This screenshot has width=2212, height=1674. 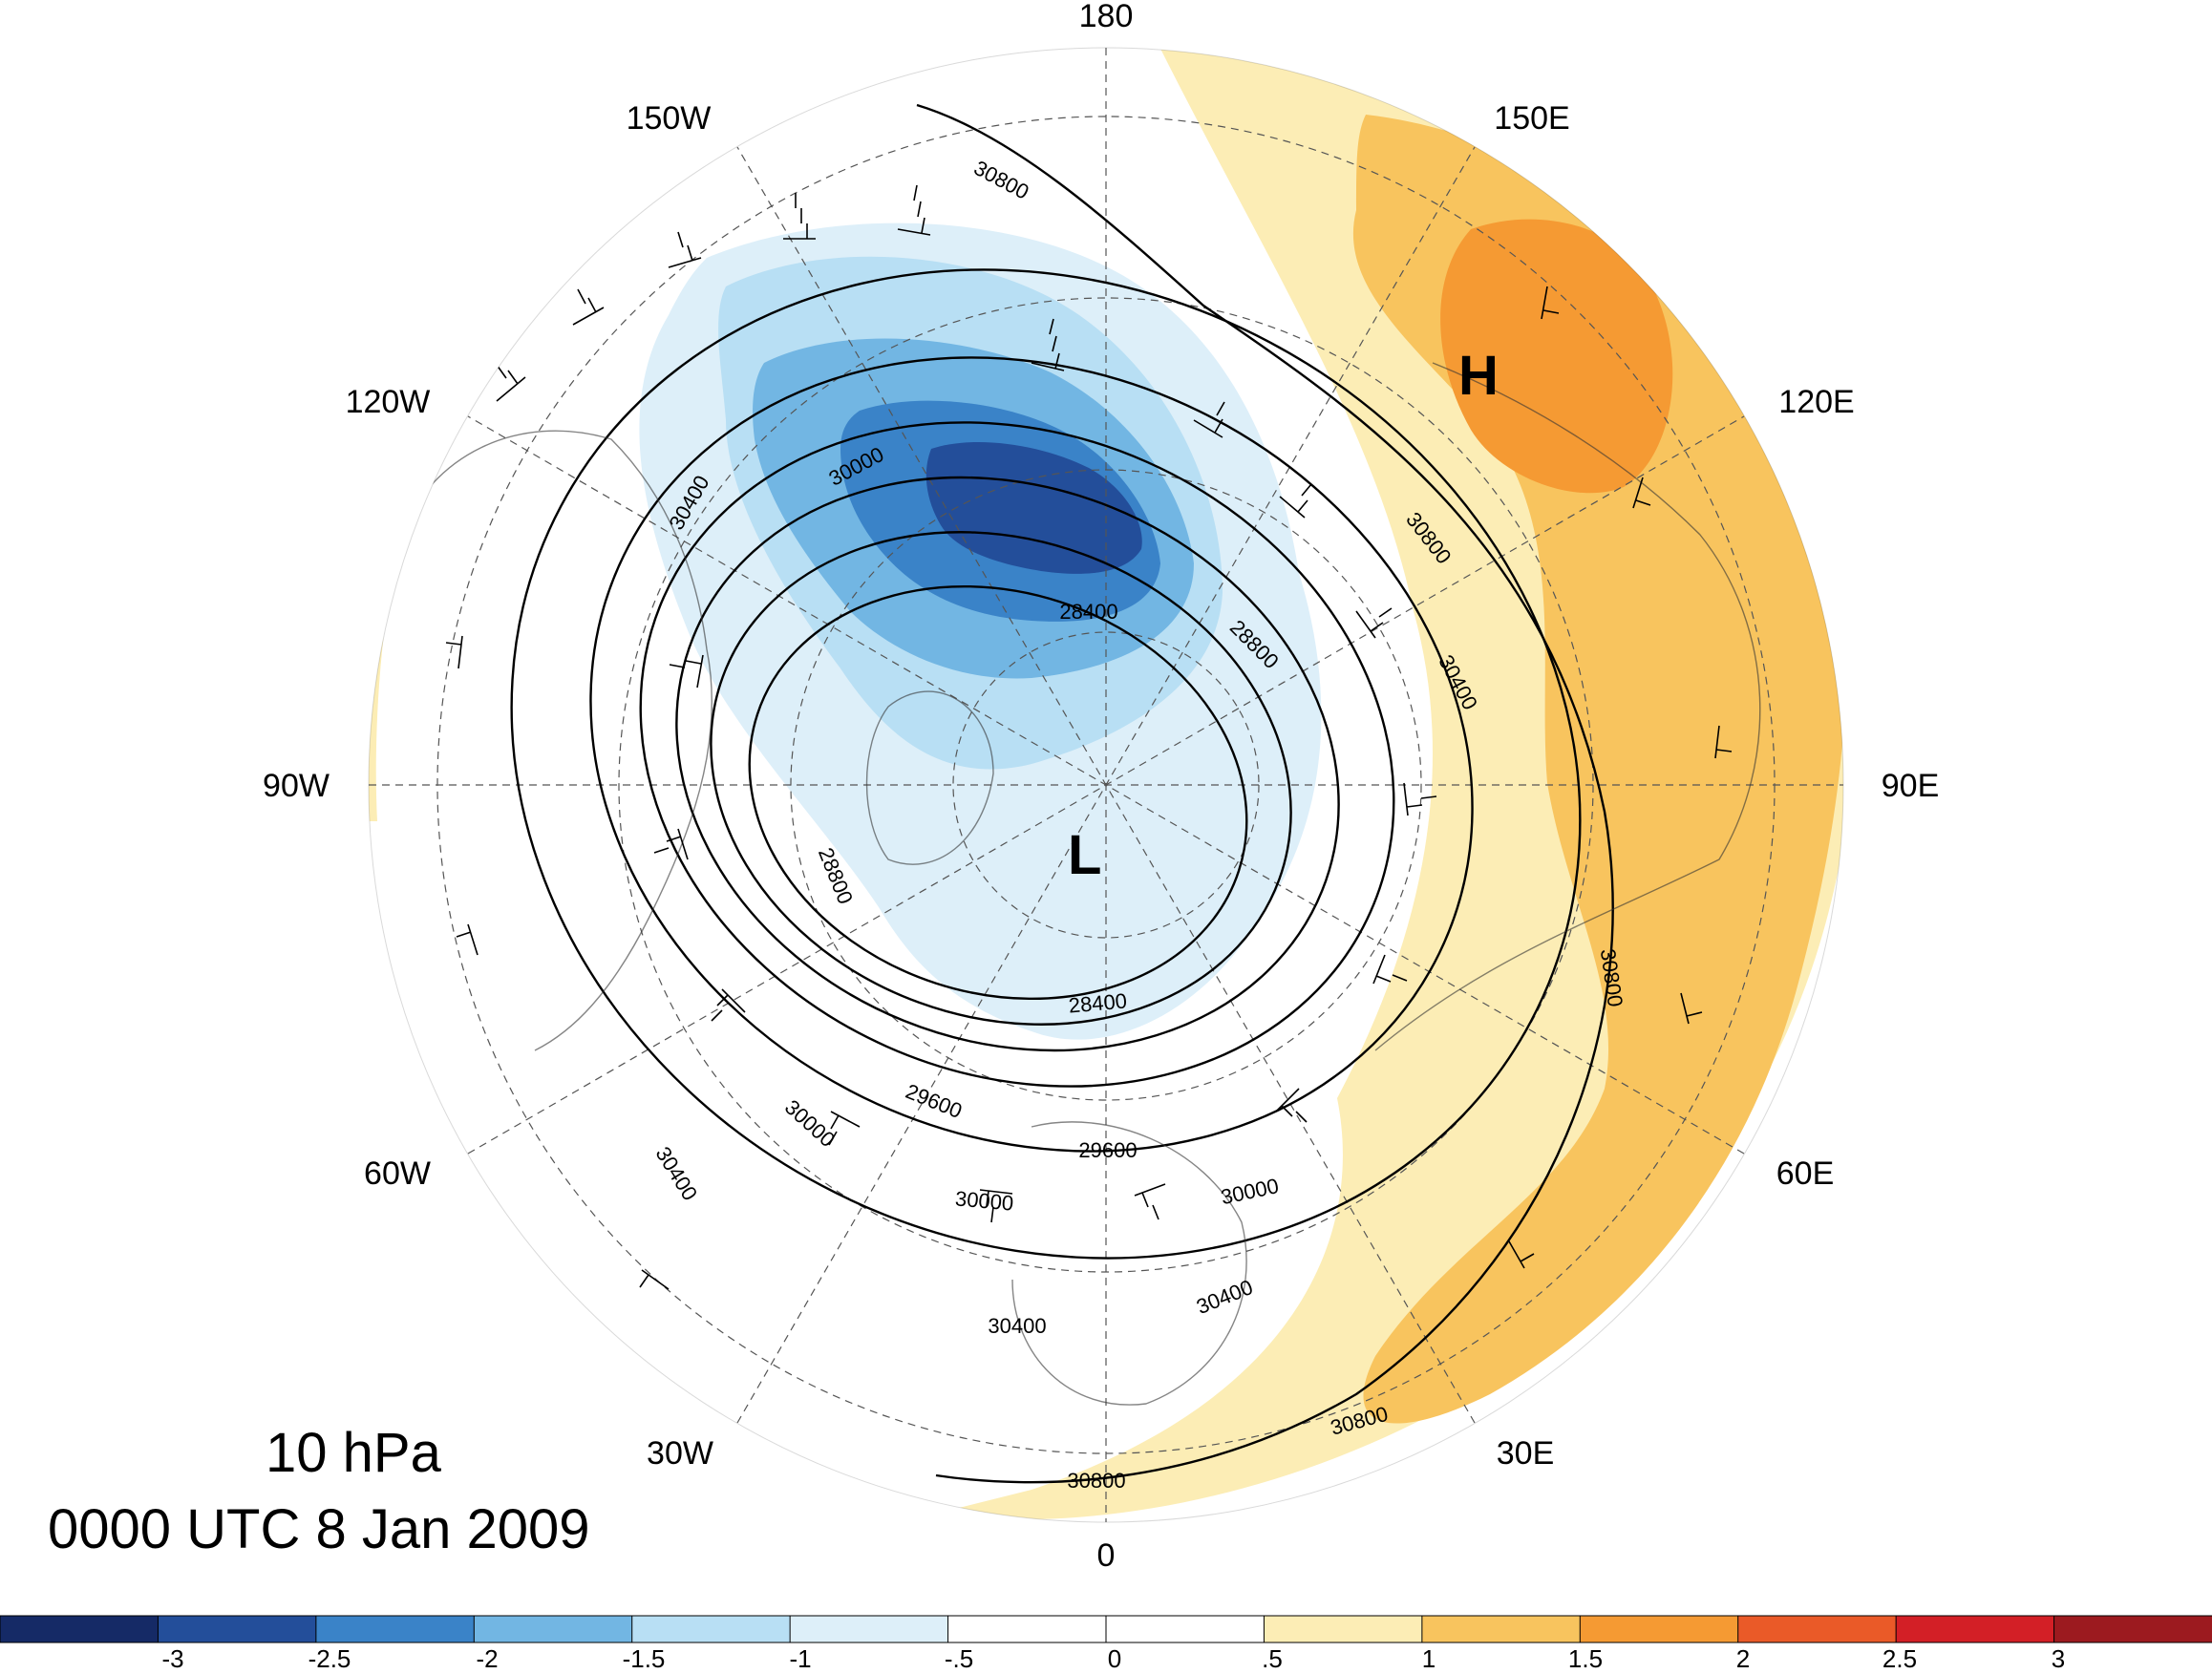 I want to click on lon-label-90e: 90E, so click(x=1911, y=786).